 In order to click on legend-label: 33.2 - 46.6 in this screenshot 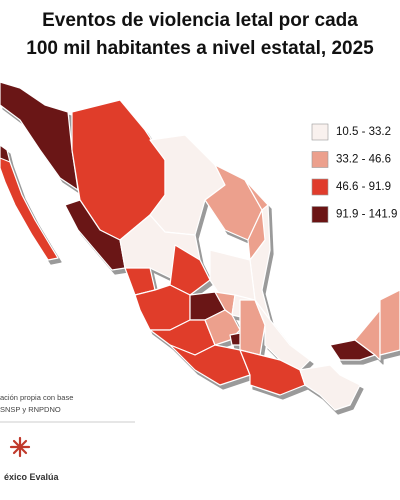, I will do `click(363, 160)`.